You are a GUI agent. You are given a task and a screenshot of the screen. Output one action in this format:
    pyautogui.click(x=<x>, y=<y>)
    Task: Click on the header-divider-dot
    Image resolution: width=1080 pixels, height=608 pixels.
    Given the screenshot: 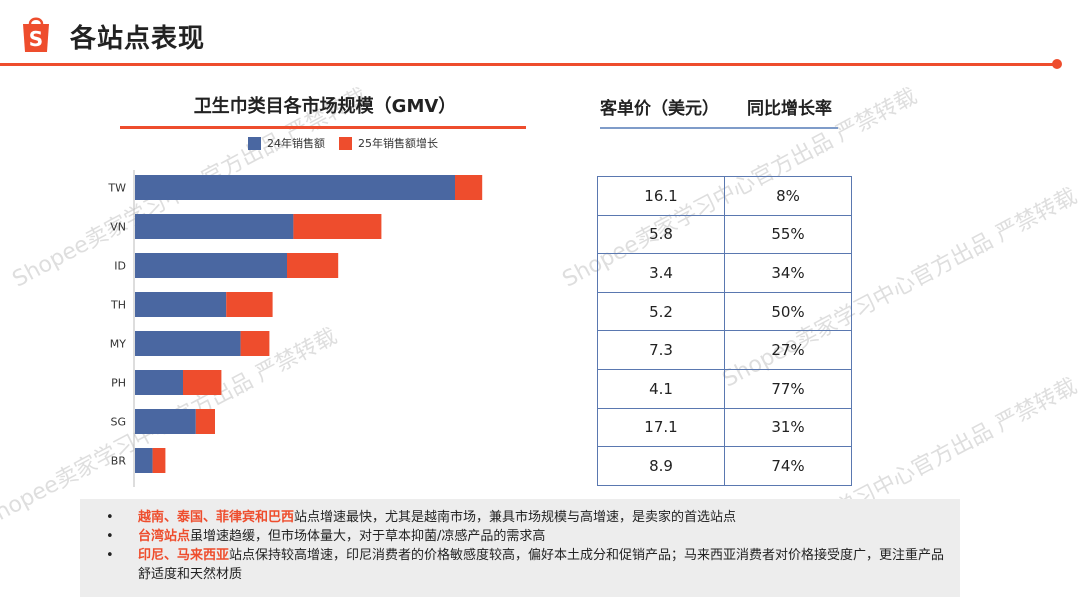 What is the action you would take?
    pyautogui.click(x=1057, y=64)
    